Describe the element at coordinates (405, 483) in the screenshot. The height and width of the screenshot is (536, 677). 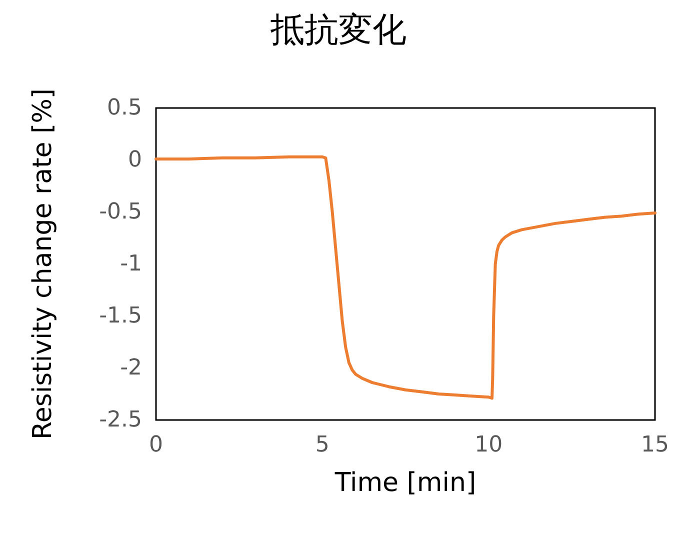
I see `x-axis-title: Time [min]` at that location.